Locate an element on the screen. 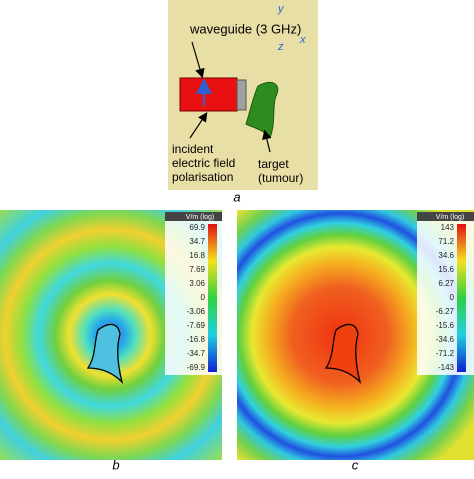 The height and width of the screenshot is (479, 474). colorbar-tick-label: 71.2 is located at coordinates (446, 241).